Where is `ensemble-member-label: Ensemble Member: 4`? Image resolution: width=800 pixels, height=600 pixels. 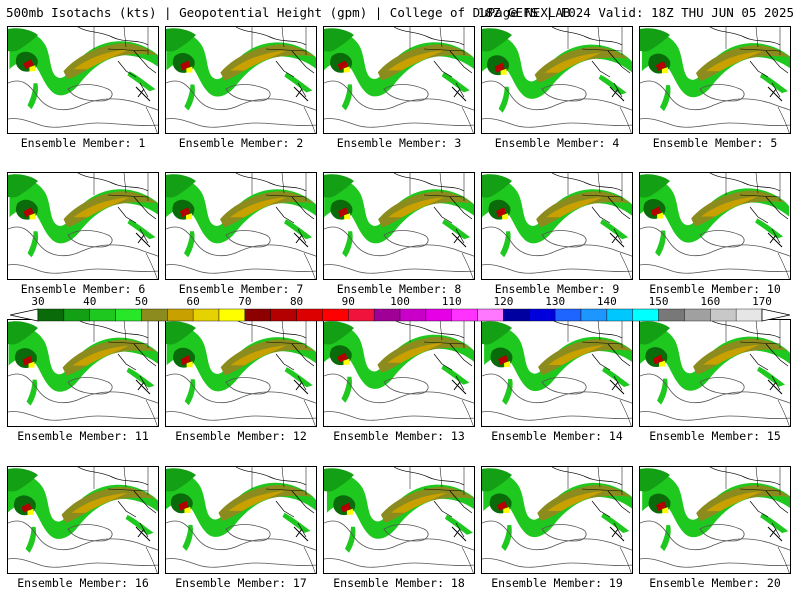 ensemble-member-label: Ensemble Member: 4 is located at coordinates (557, 143).